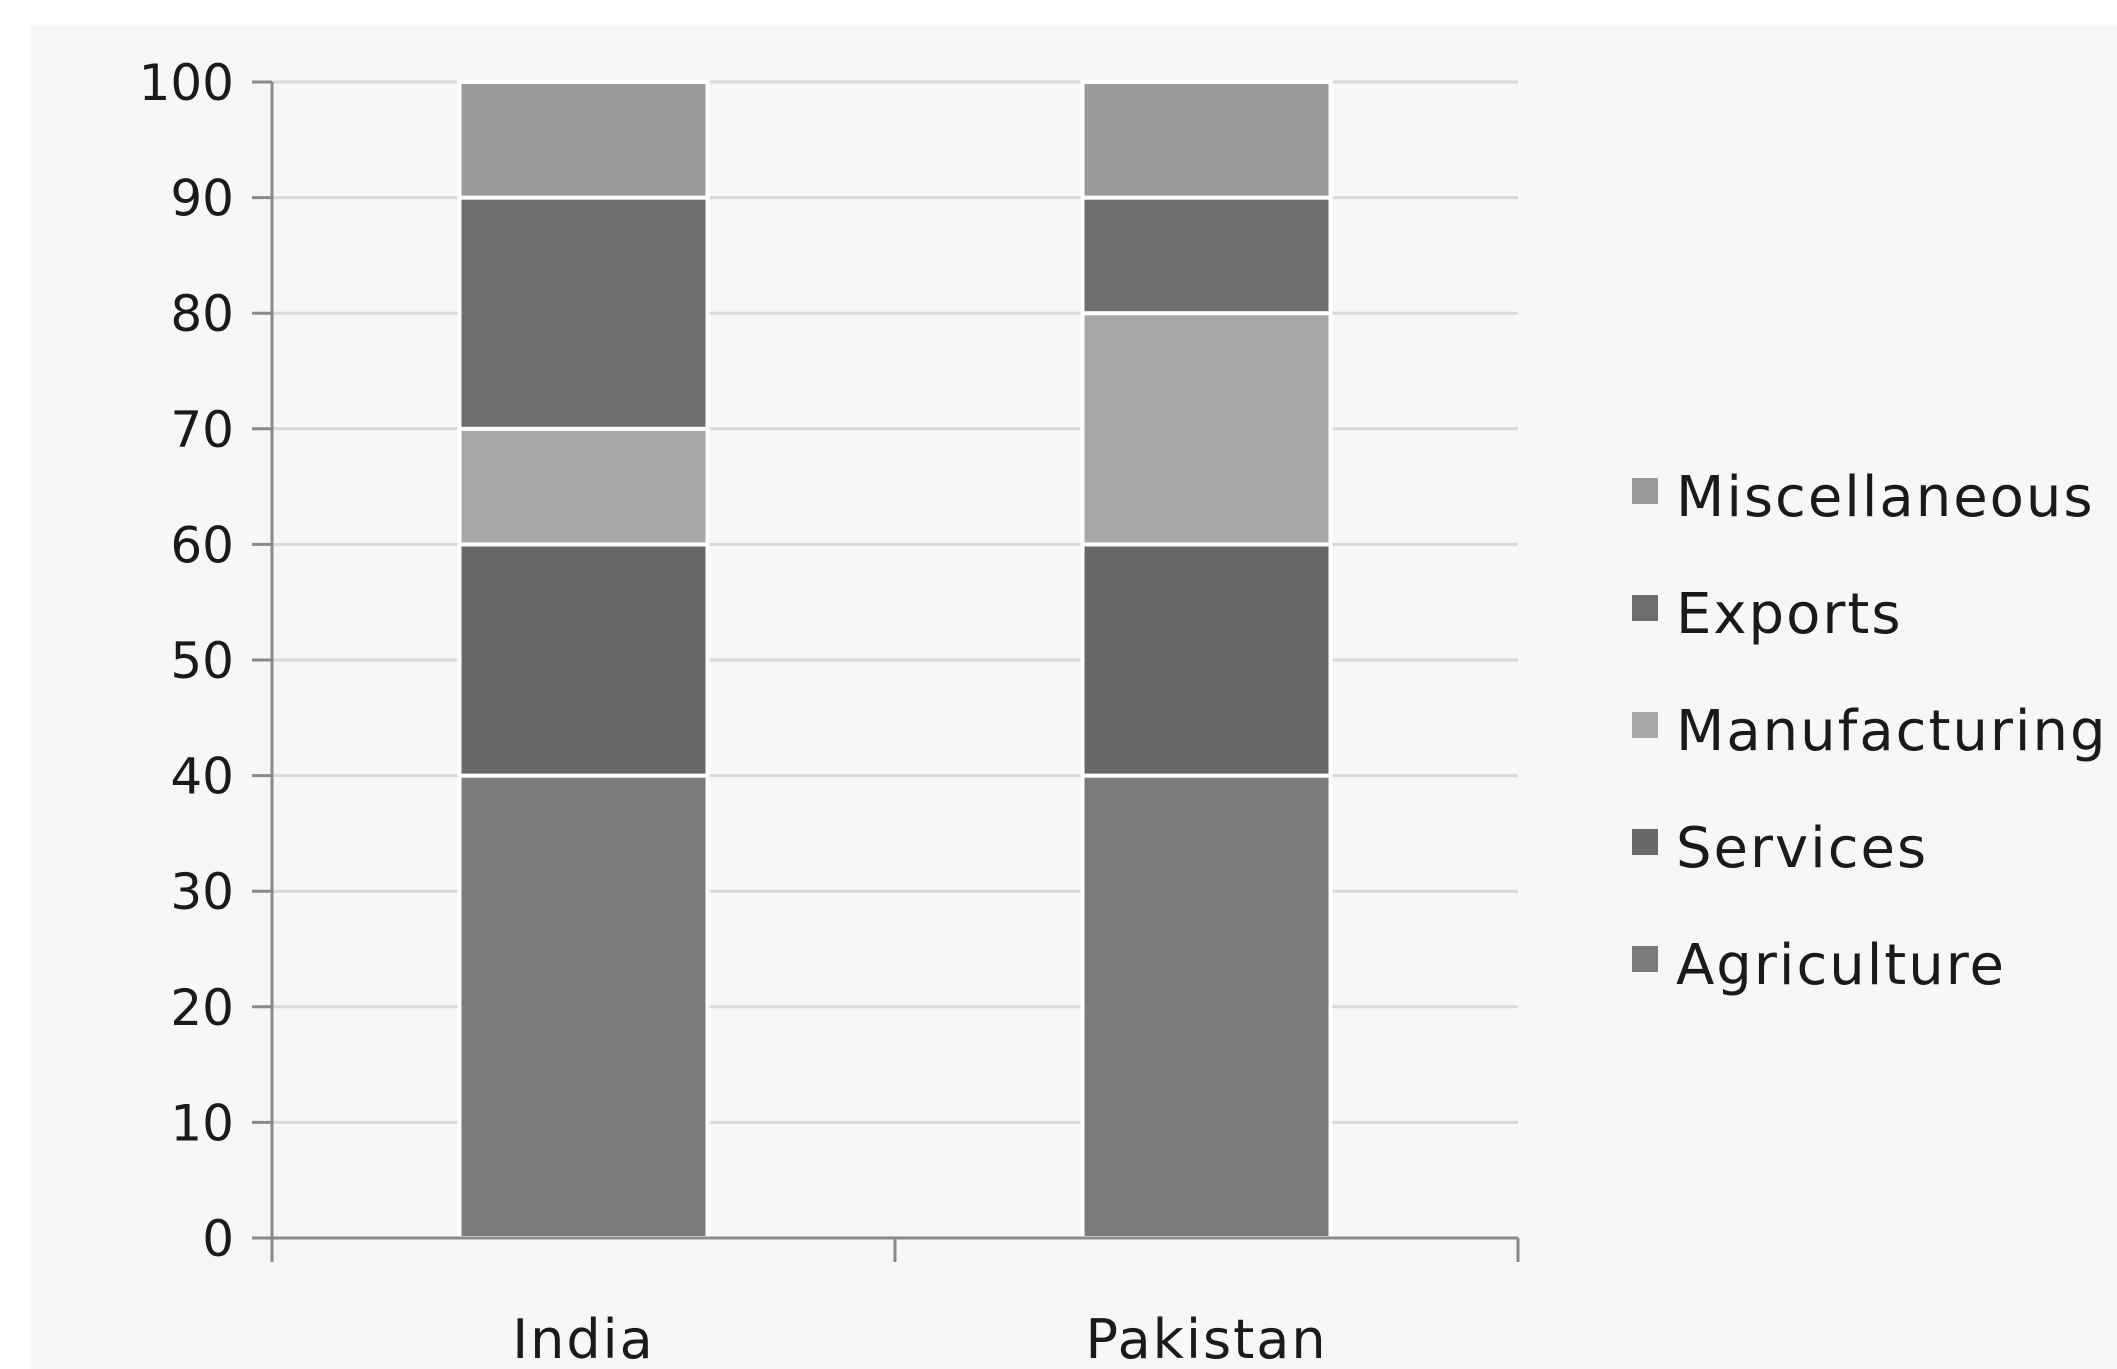 The image size is (2117, 1369). What do you see at coordinates (1645, 608) in the screenshot?
I see `legend-swatch-exports` at bounding box center [1645, 608].